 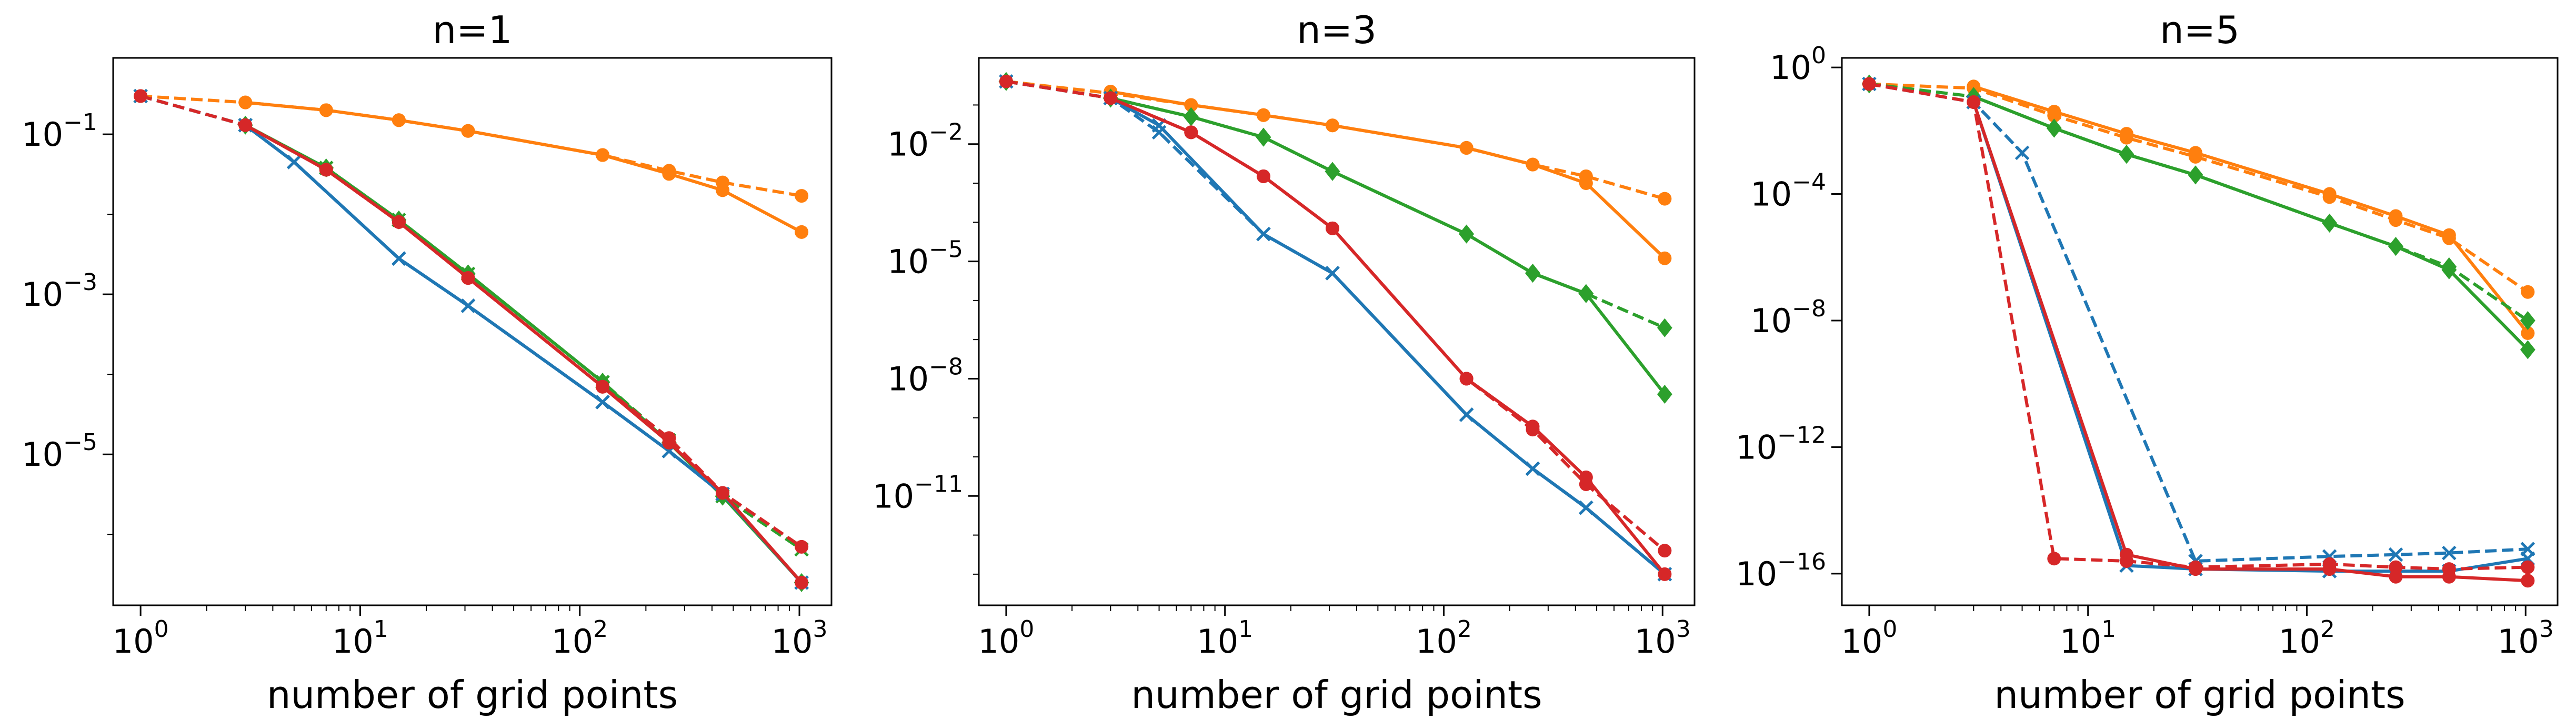 What do you see at coordinates (580, 638) in the screenshot?
I see `x-tick-label: 10²` at bounding box center [580, 638].